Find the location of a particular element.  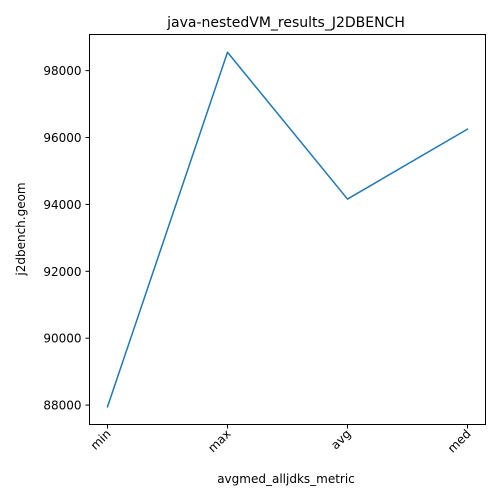

x-axis: min max avg med is located at coordinates (281, 440).